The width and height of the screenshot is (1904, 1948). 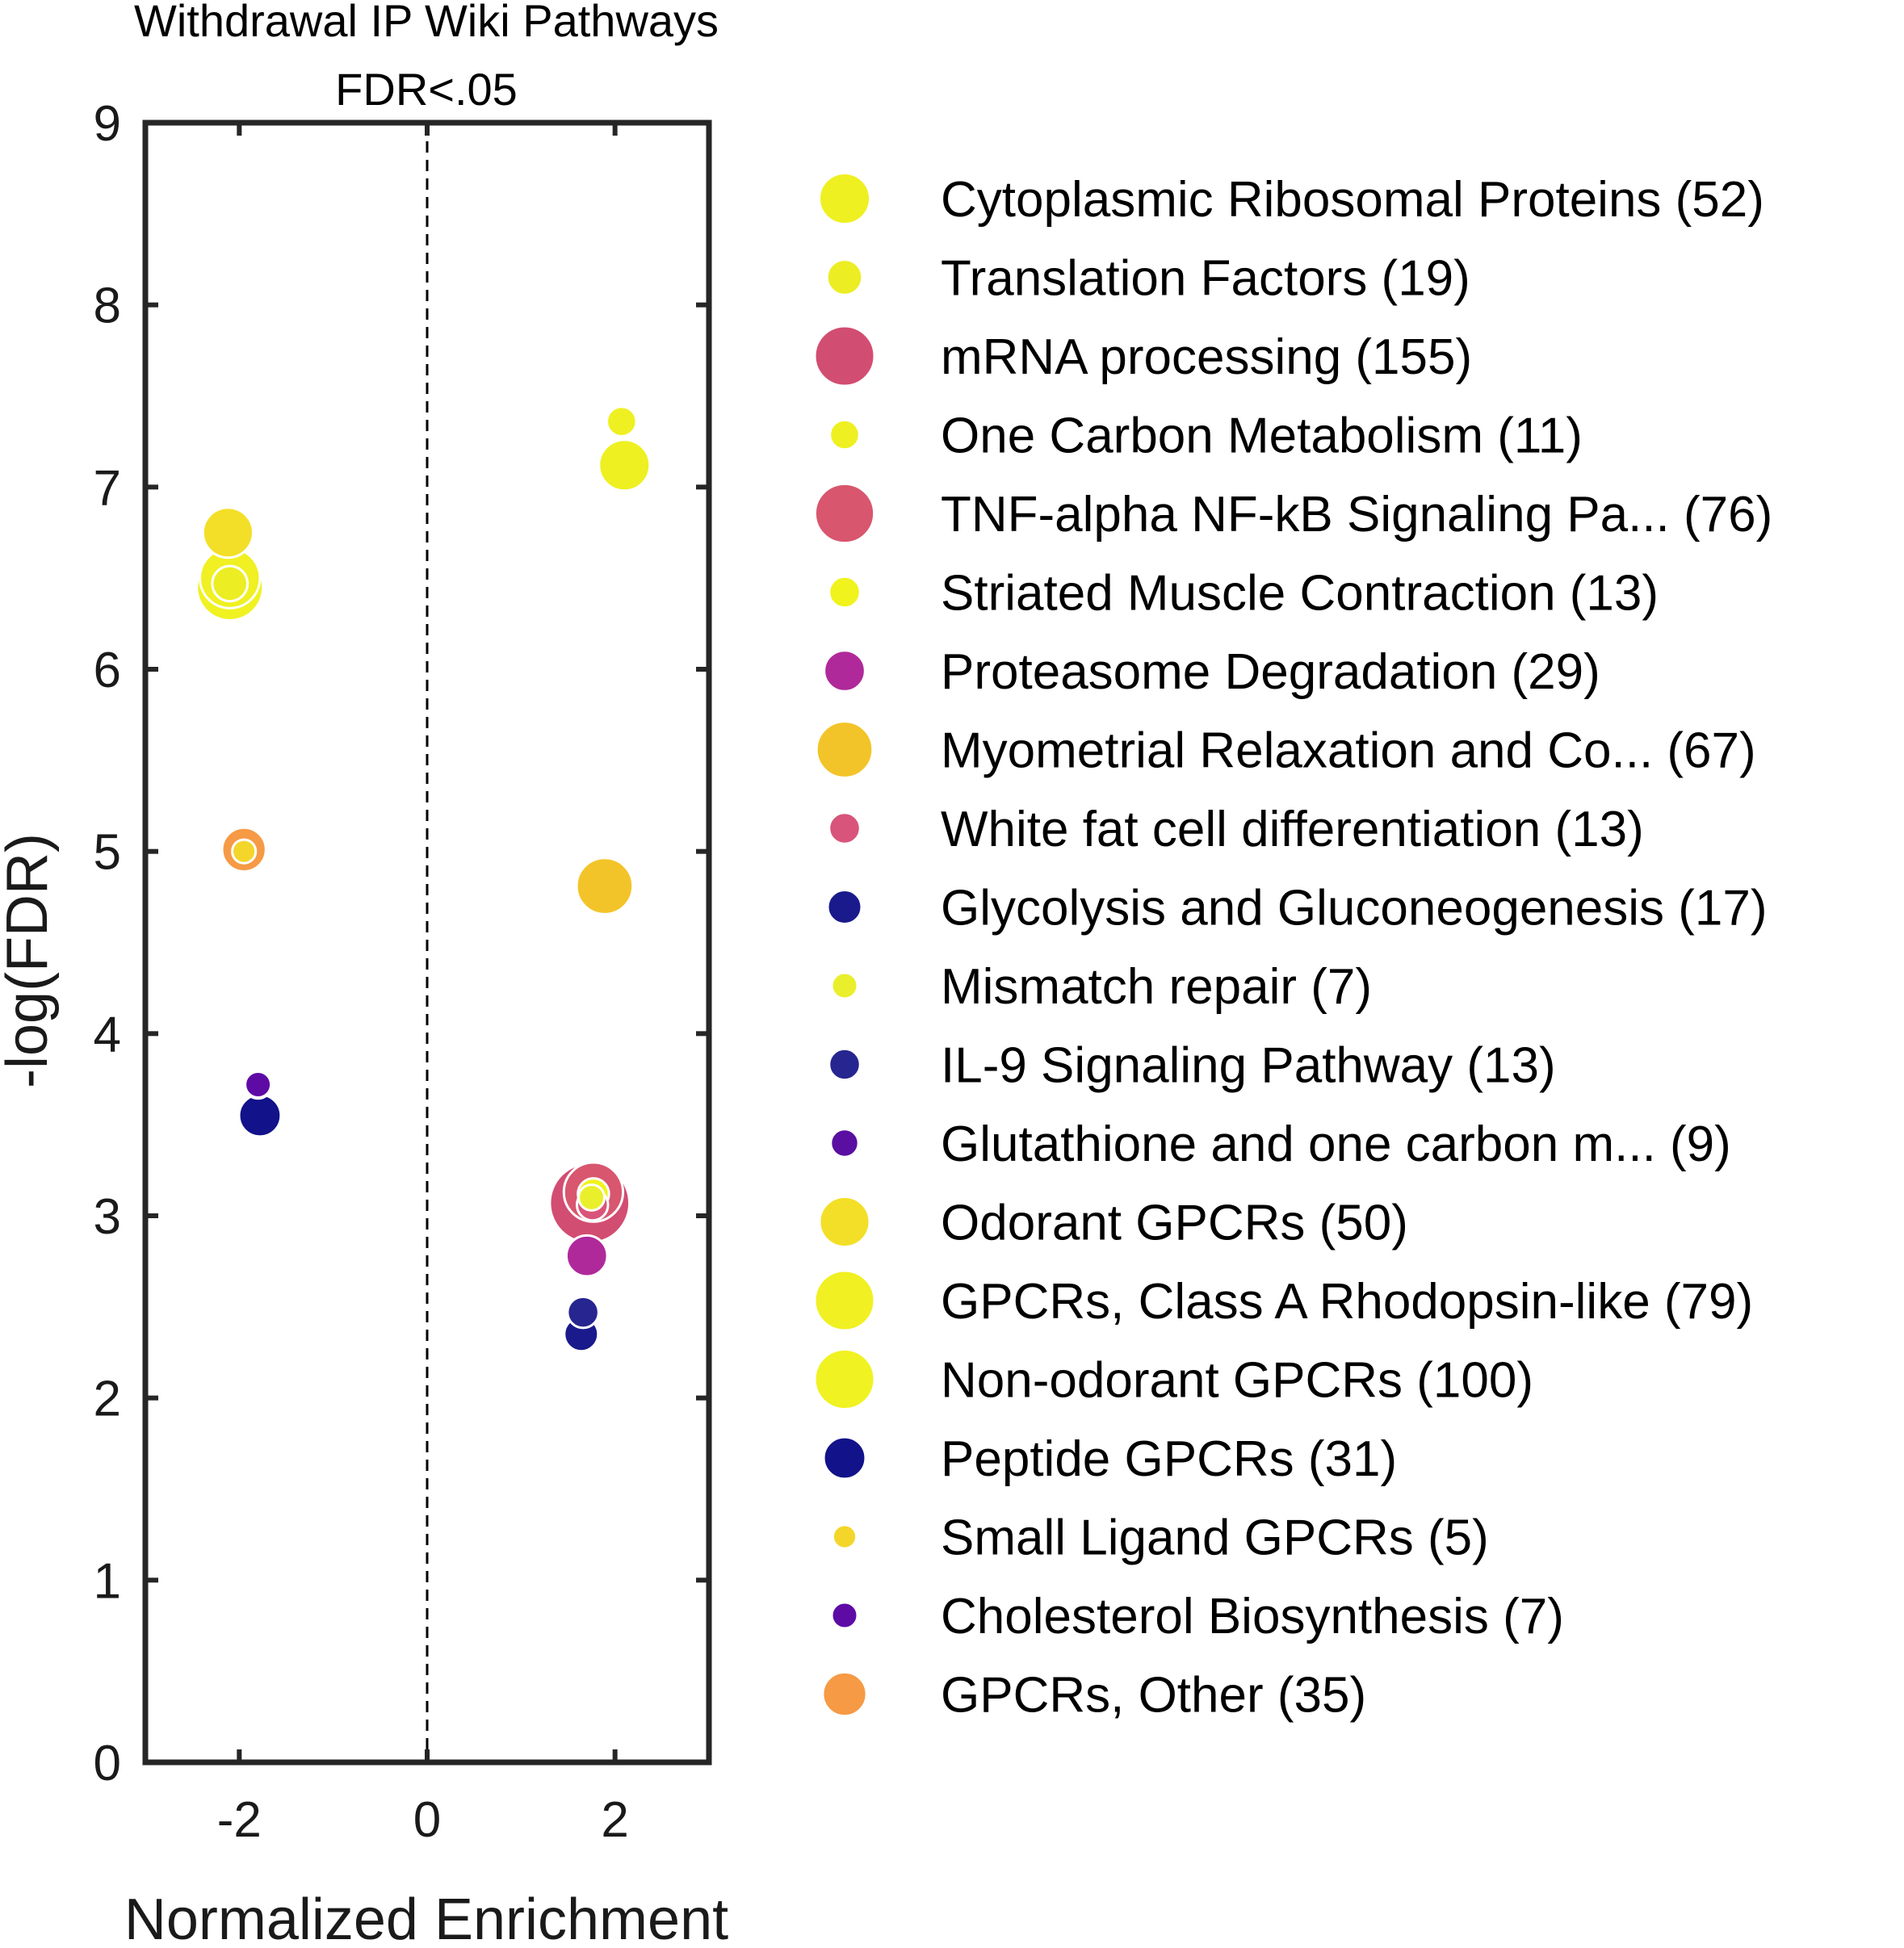 I want to click on legend-label: Glycolysis and Gluconeogenesis (17), so click(x=1354, y=908).